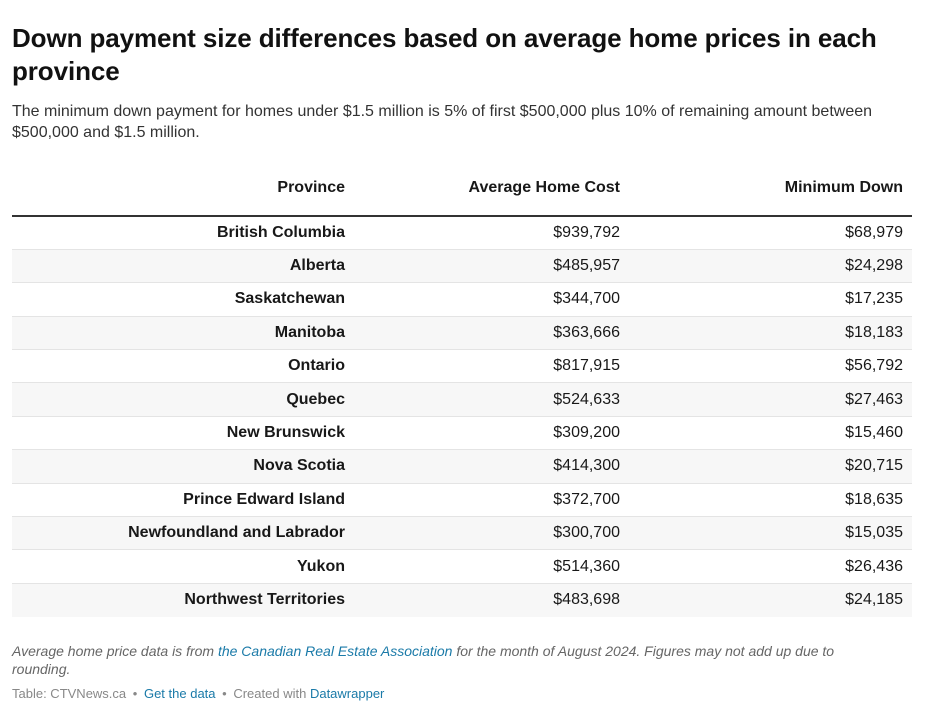  I want to click on average-home-cost-cell: $485,957, so click(491, 266).